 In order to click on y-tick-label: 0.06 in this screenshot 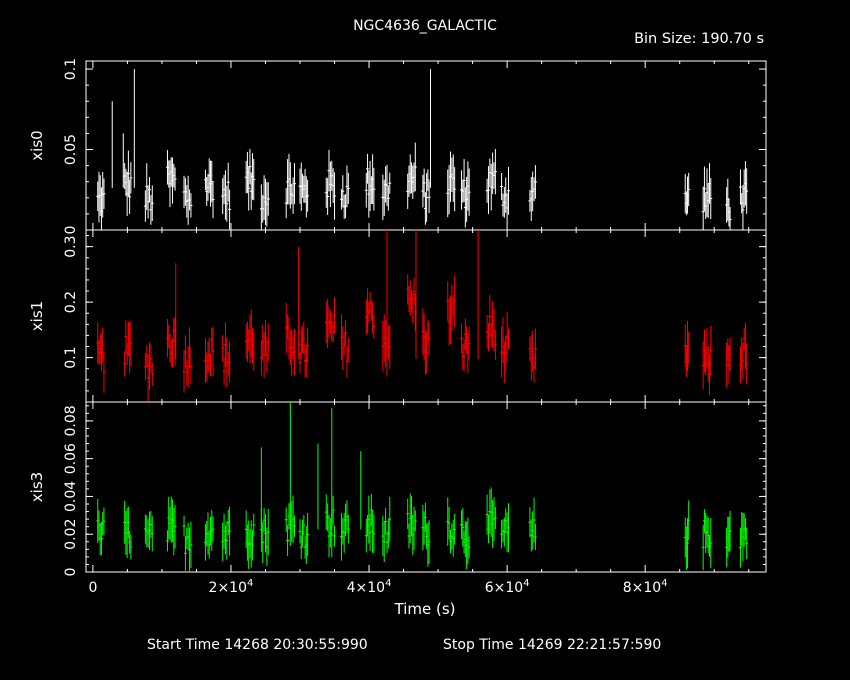, I will do `click(71, 458)`.